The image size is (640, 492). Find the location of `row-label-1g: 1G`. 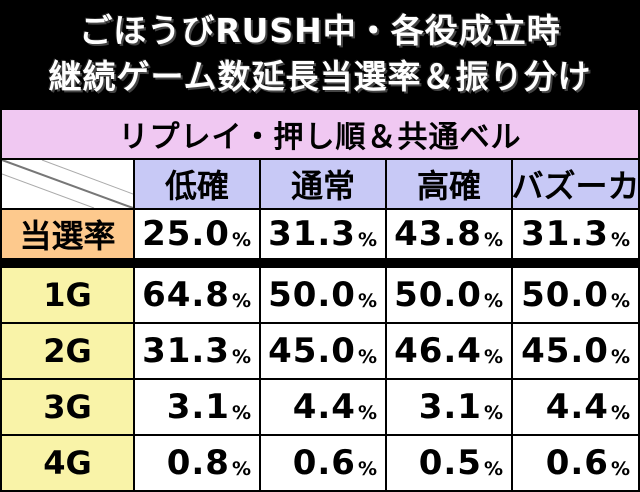

row-label-1g: 1G is located at coordinates (67, 295).